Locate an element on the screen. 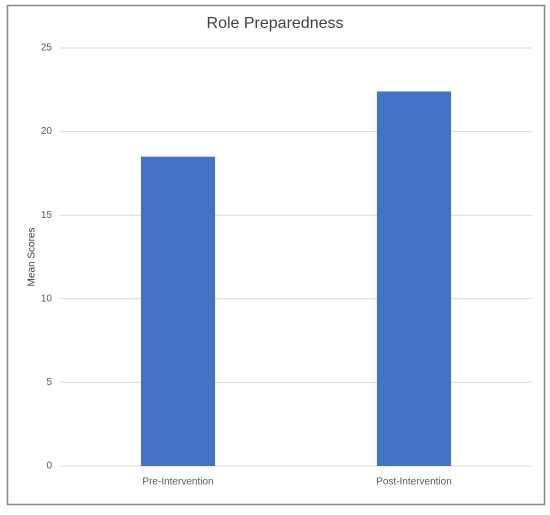 Image resolution: width=550 pixels, height=515 pixels. chart-title: Role Preparedness is located at coordinates (275, 23).